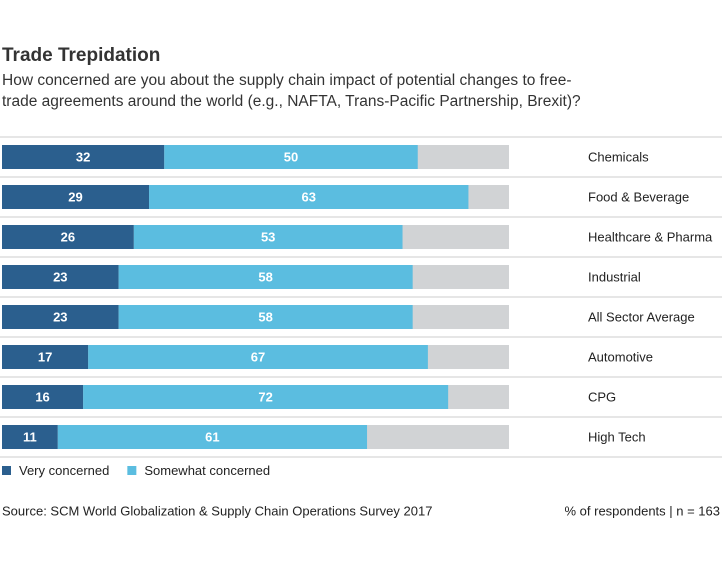  Describe the element at coordinates (641, 316) in the screenshot. I see `category-label: All Sector Average` at that location.